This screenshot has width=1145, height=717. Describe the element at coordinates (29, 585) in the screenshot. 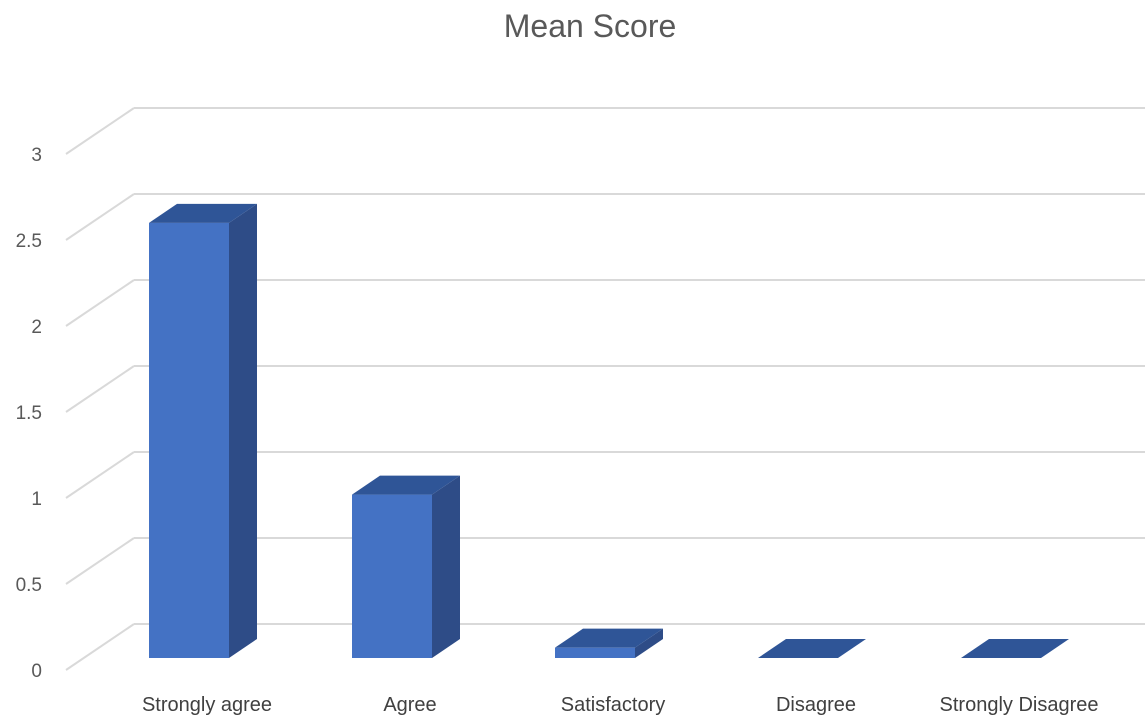

I see `y-tick-label: 0.5` at that location.